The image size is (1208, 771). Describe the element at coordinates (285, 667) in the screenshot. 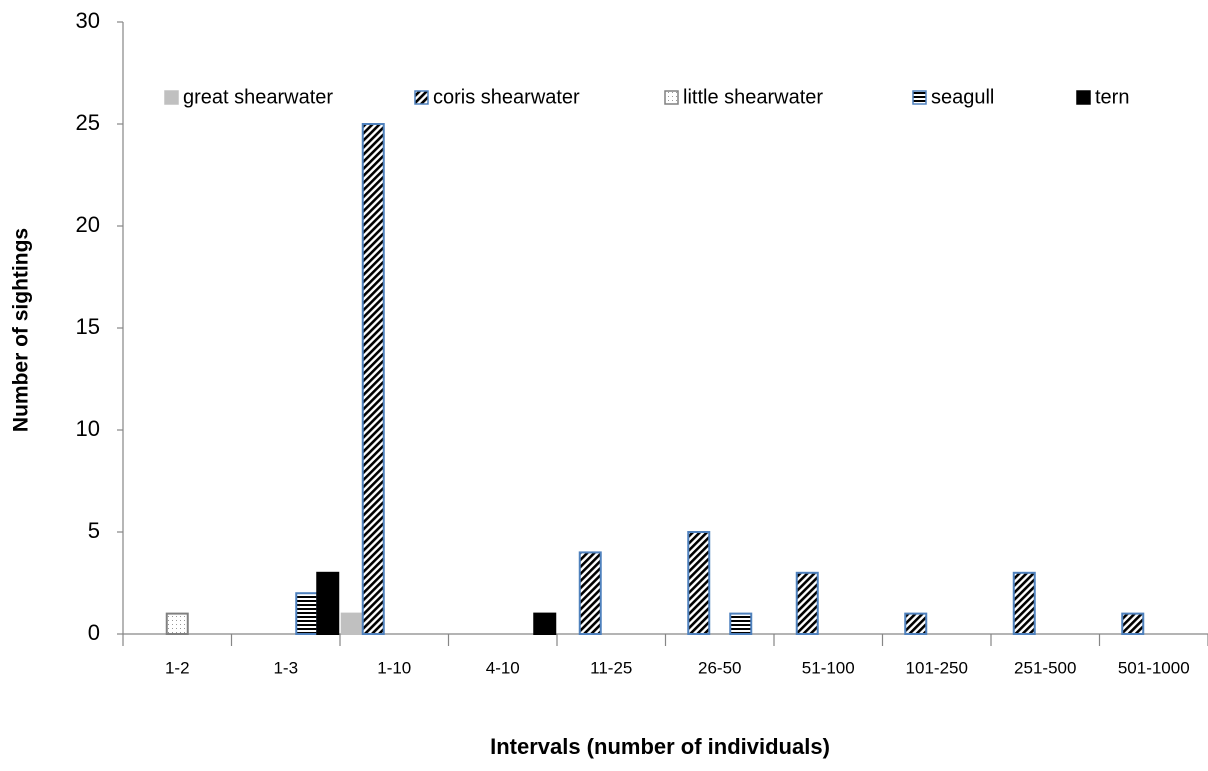

I see `x-tick-label: 1-3` at that location.